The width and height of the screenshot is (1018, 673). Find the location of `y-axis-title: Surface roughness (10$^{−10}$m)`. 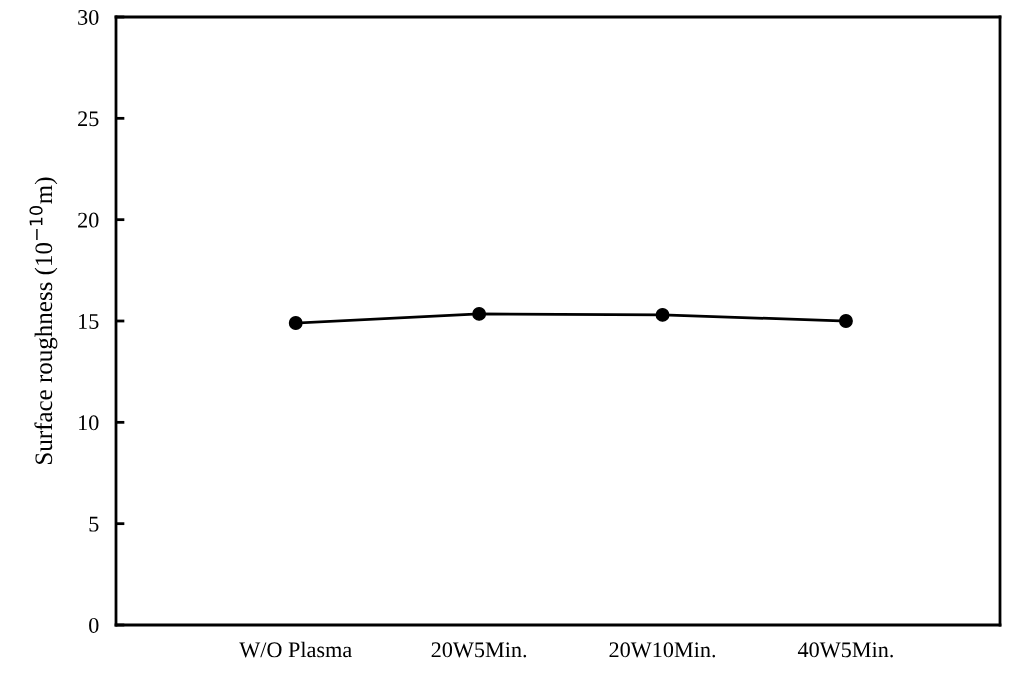

y-axis-title: Surface roughness (10$^{−10}$m) is located at coordinates (43, 320).